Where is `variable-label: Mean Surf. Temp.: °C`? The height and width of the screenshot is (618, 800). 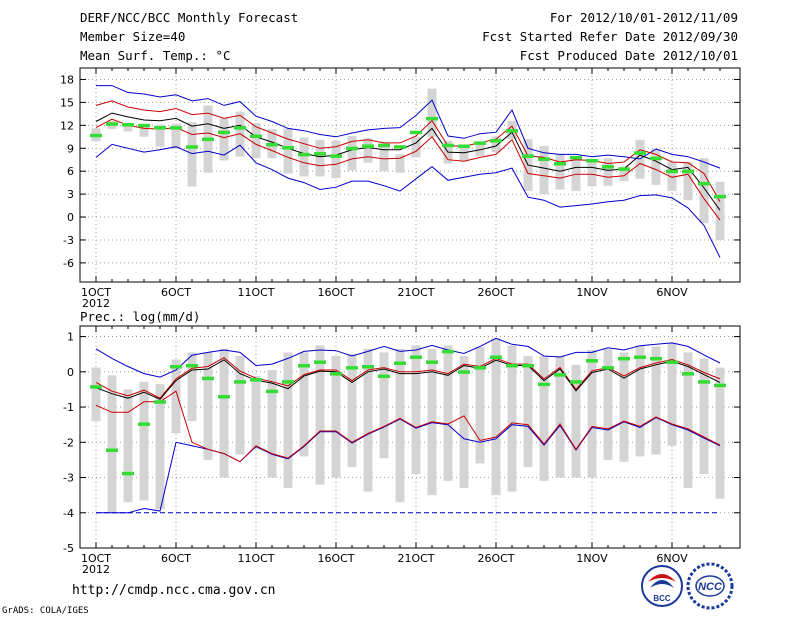 variable-label: Mean Surf. Temp.: °C is located at coordinates (155, 55).